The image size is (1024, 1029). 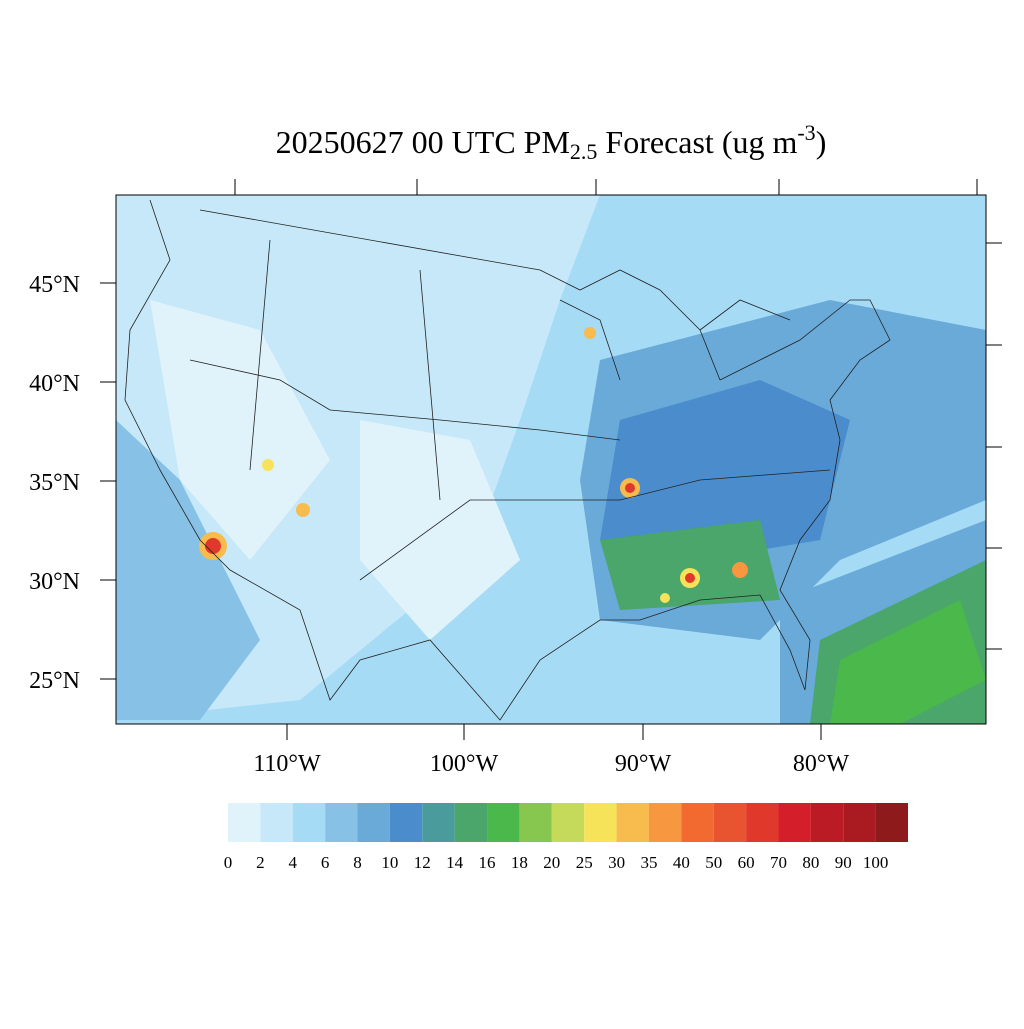 I want to click on lon-label: 80°W, so click(x=821, y=764).